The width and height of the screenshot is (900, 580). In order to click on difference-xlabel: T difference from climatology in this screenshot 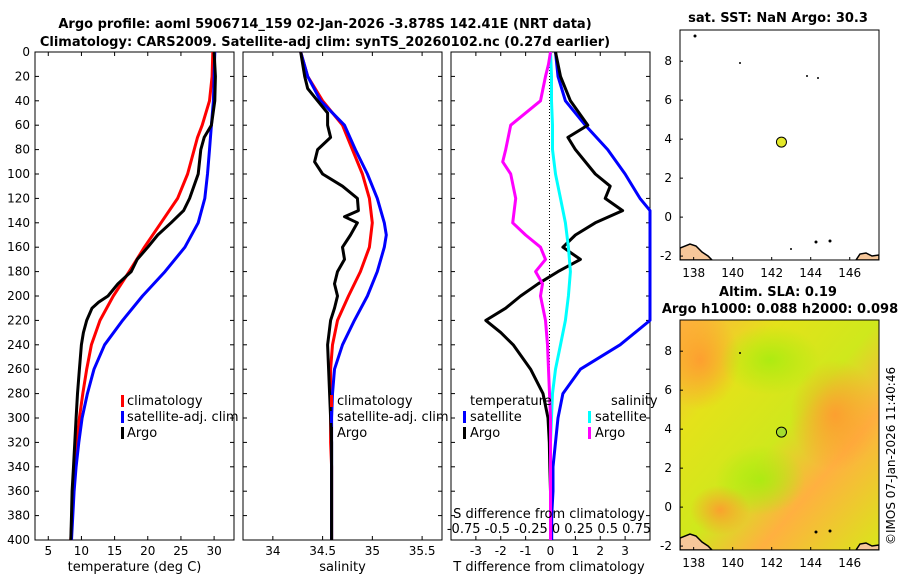, I will do `click(548, 567)`.